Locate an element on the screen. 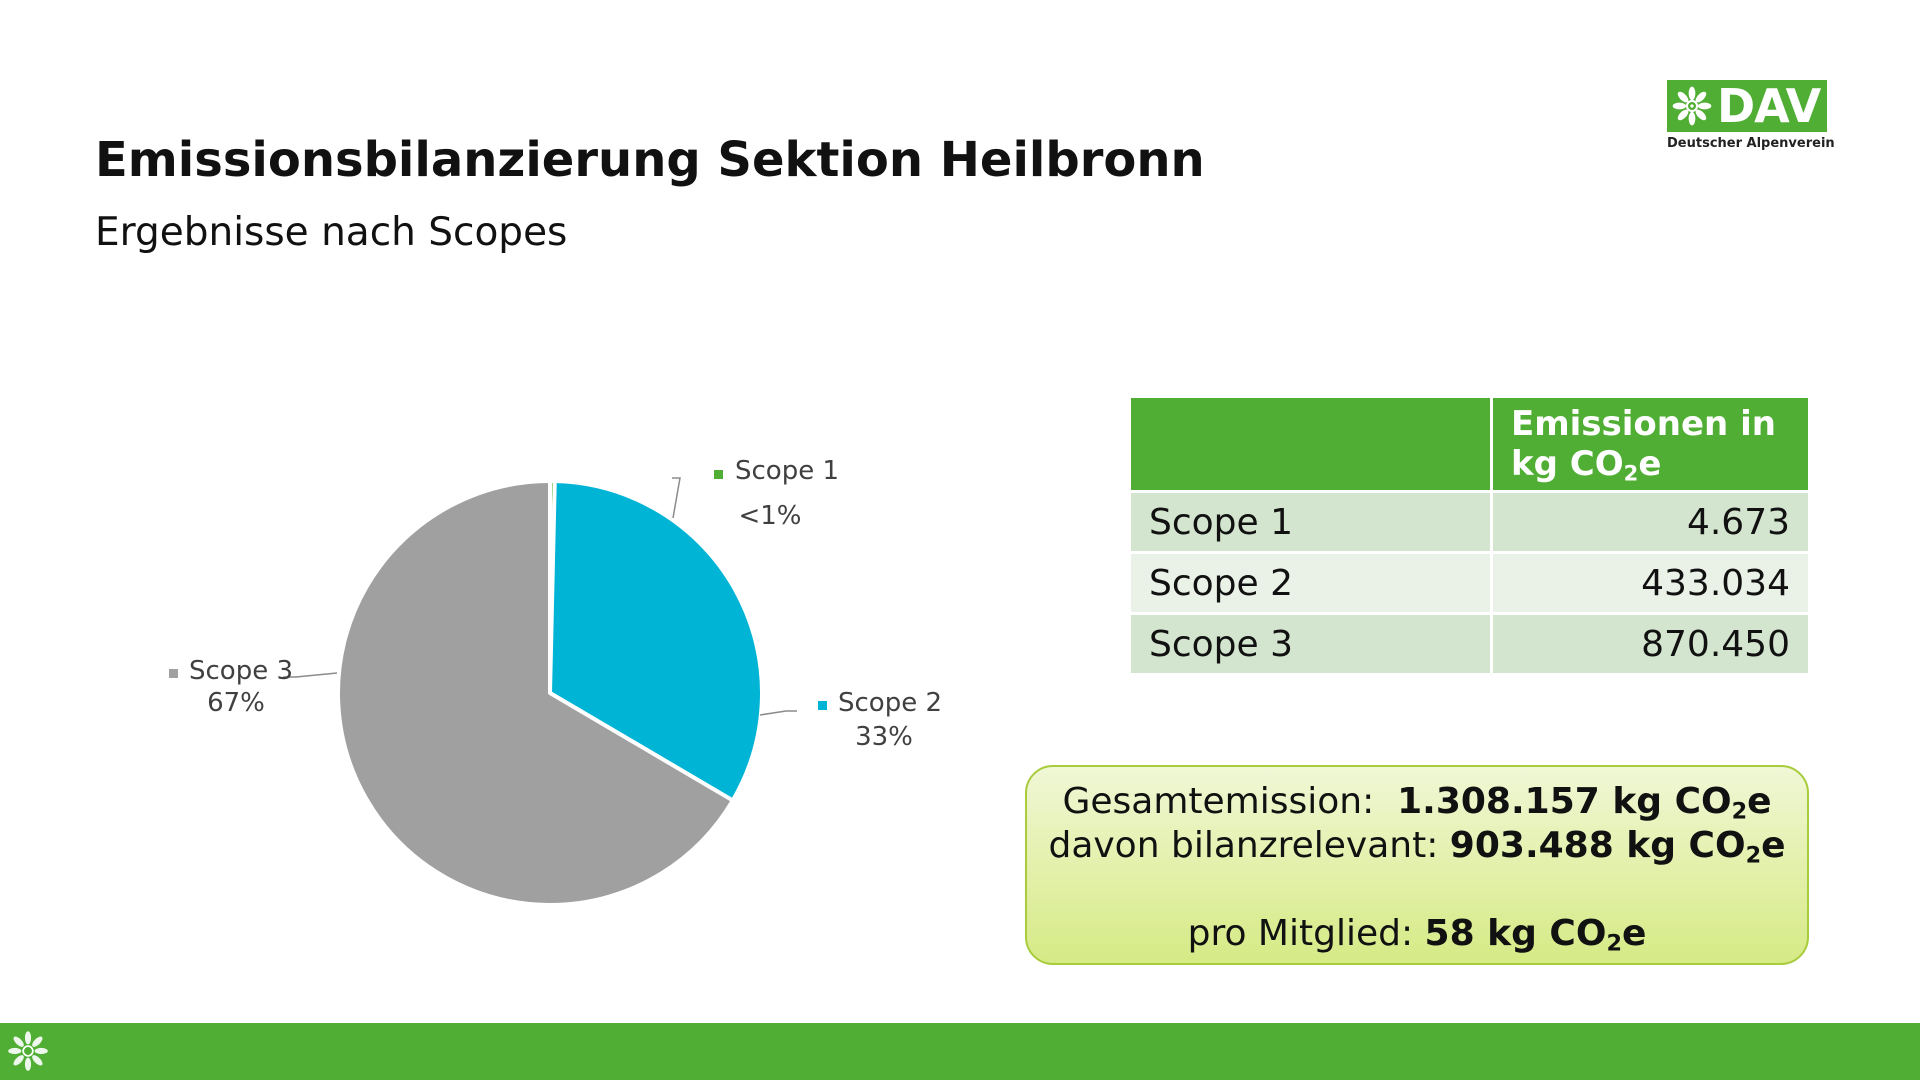 This screenshot has width=1920, height=1080. summary-relevant-label: davon bilanzrelevant: is located at coordinates (1243, 845).